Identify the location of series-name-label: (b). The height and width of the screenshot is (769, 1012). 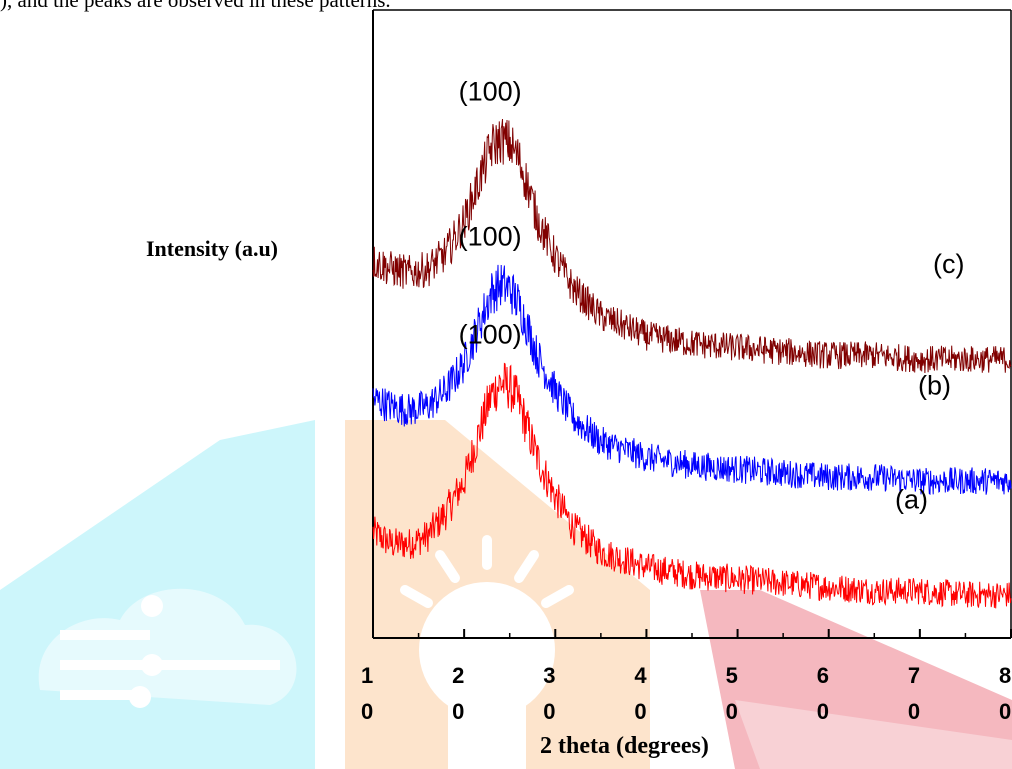
(934, 386).